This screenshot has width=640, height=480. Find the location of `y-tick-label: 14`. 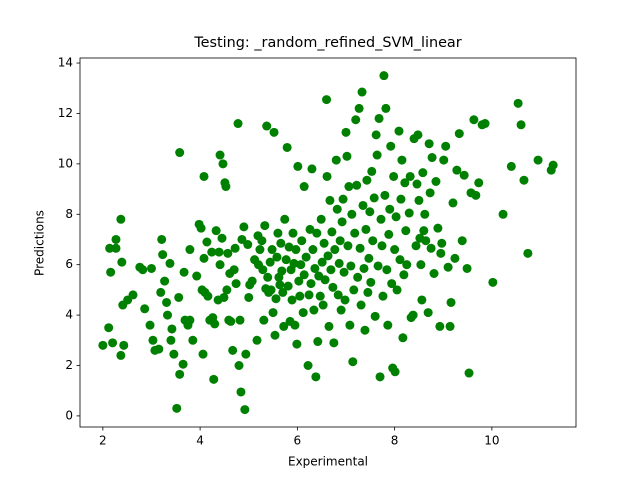

y-tick-label: 14 is located at coordinates (65, 63).